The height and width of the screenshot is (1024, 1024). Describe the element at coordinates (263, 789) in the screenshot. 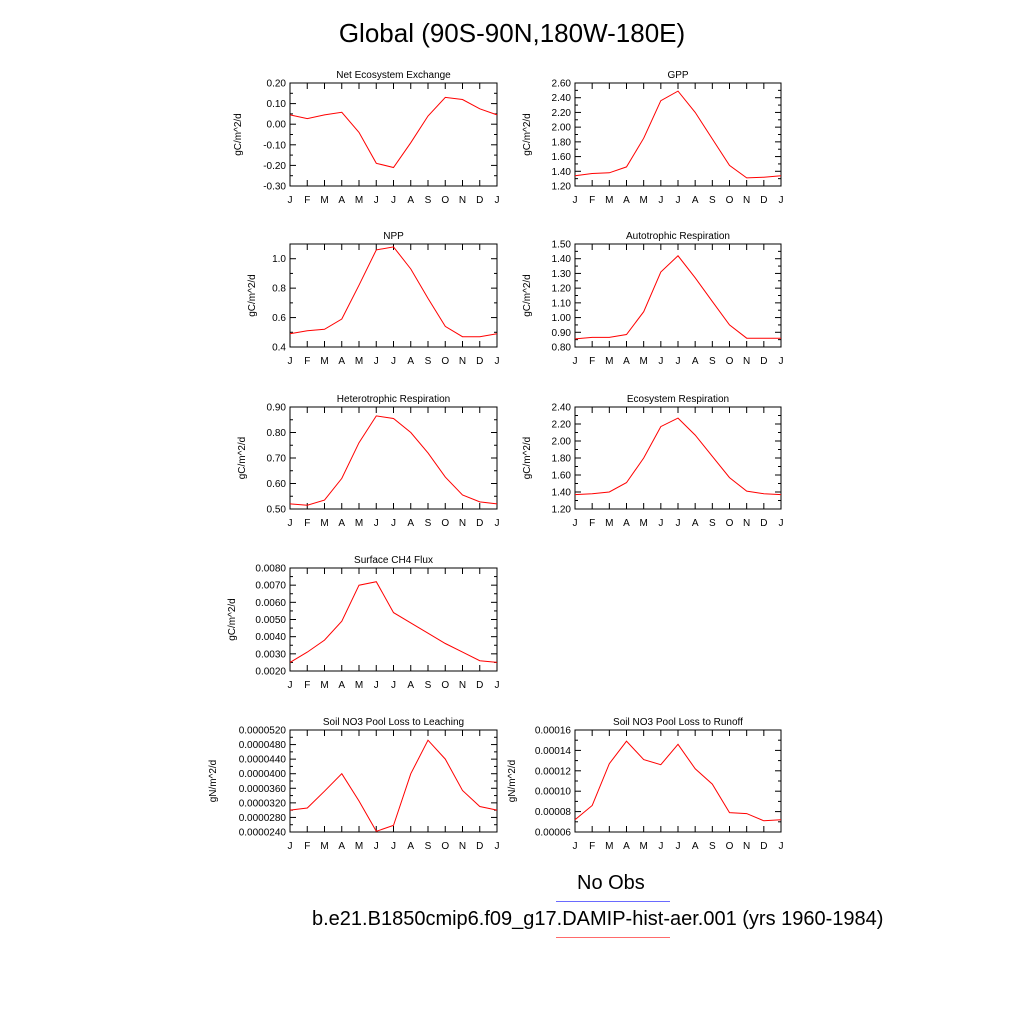

I see `y-tick-label: 0.0000360` at that location.